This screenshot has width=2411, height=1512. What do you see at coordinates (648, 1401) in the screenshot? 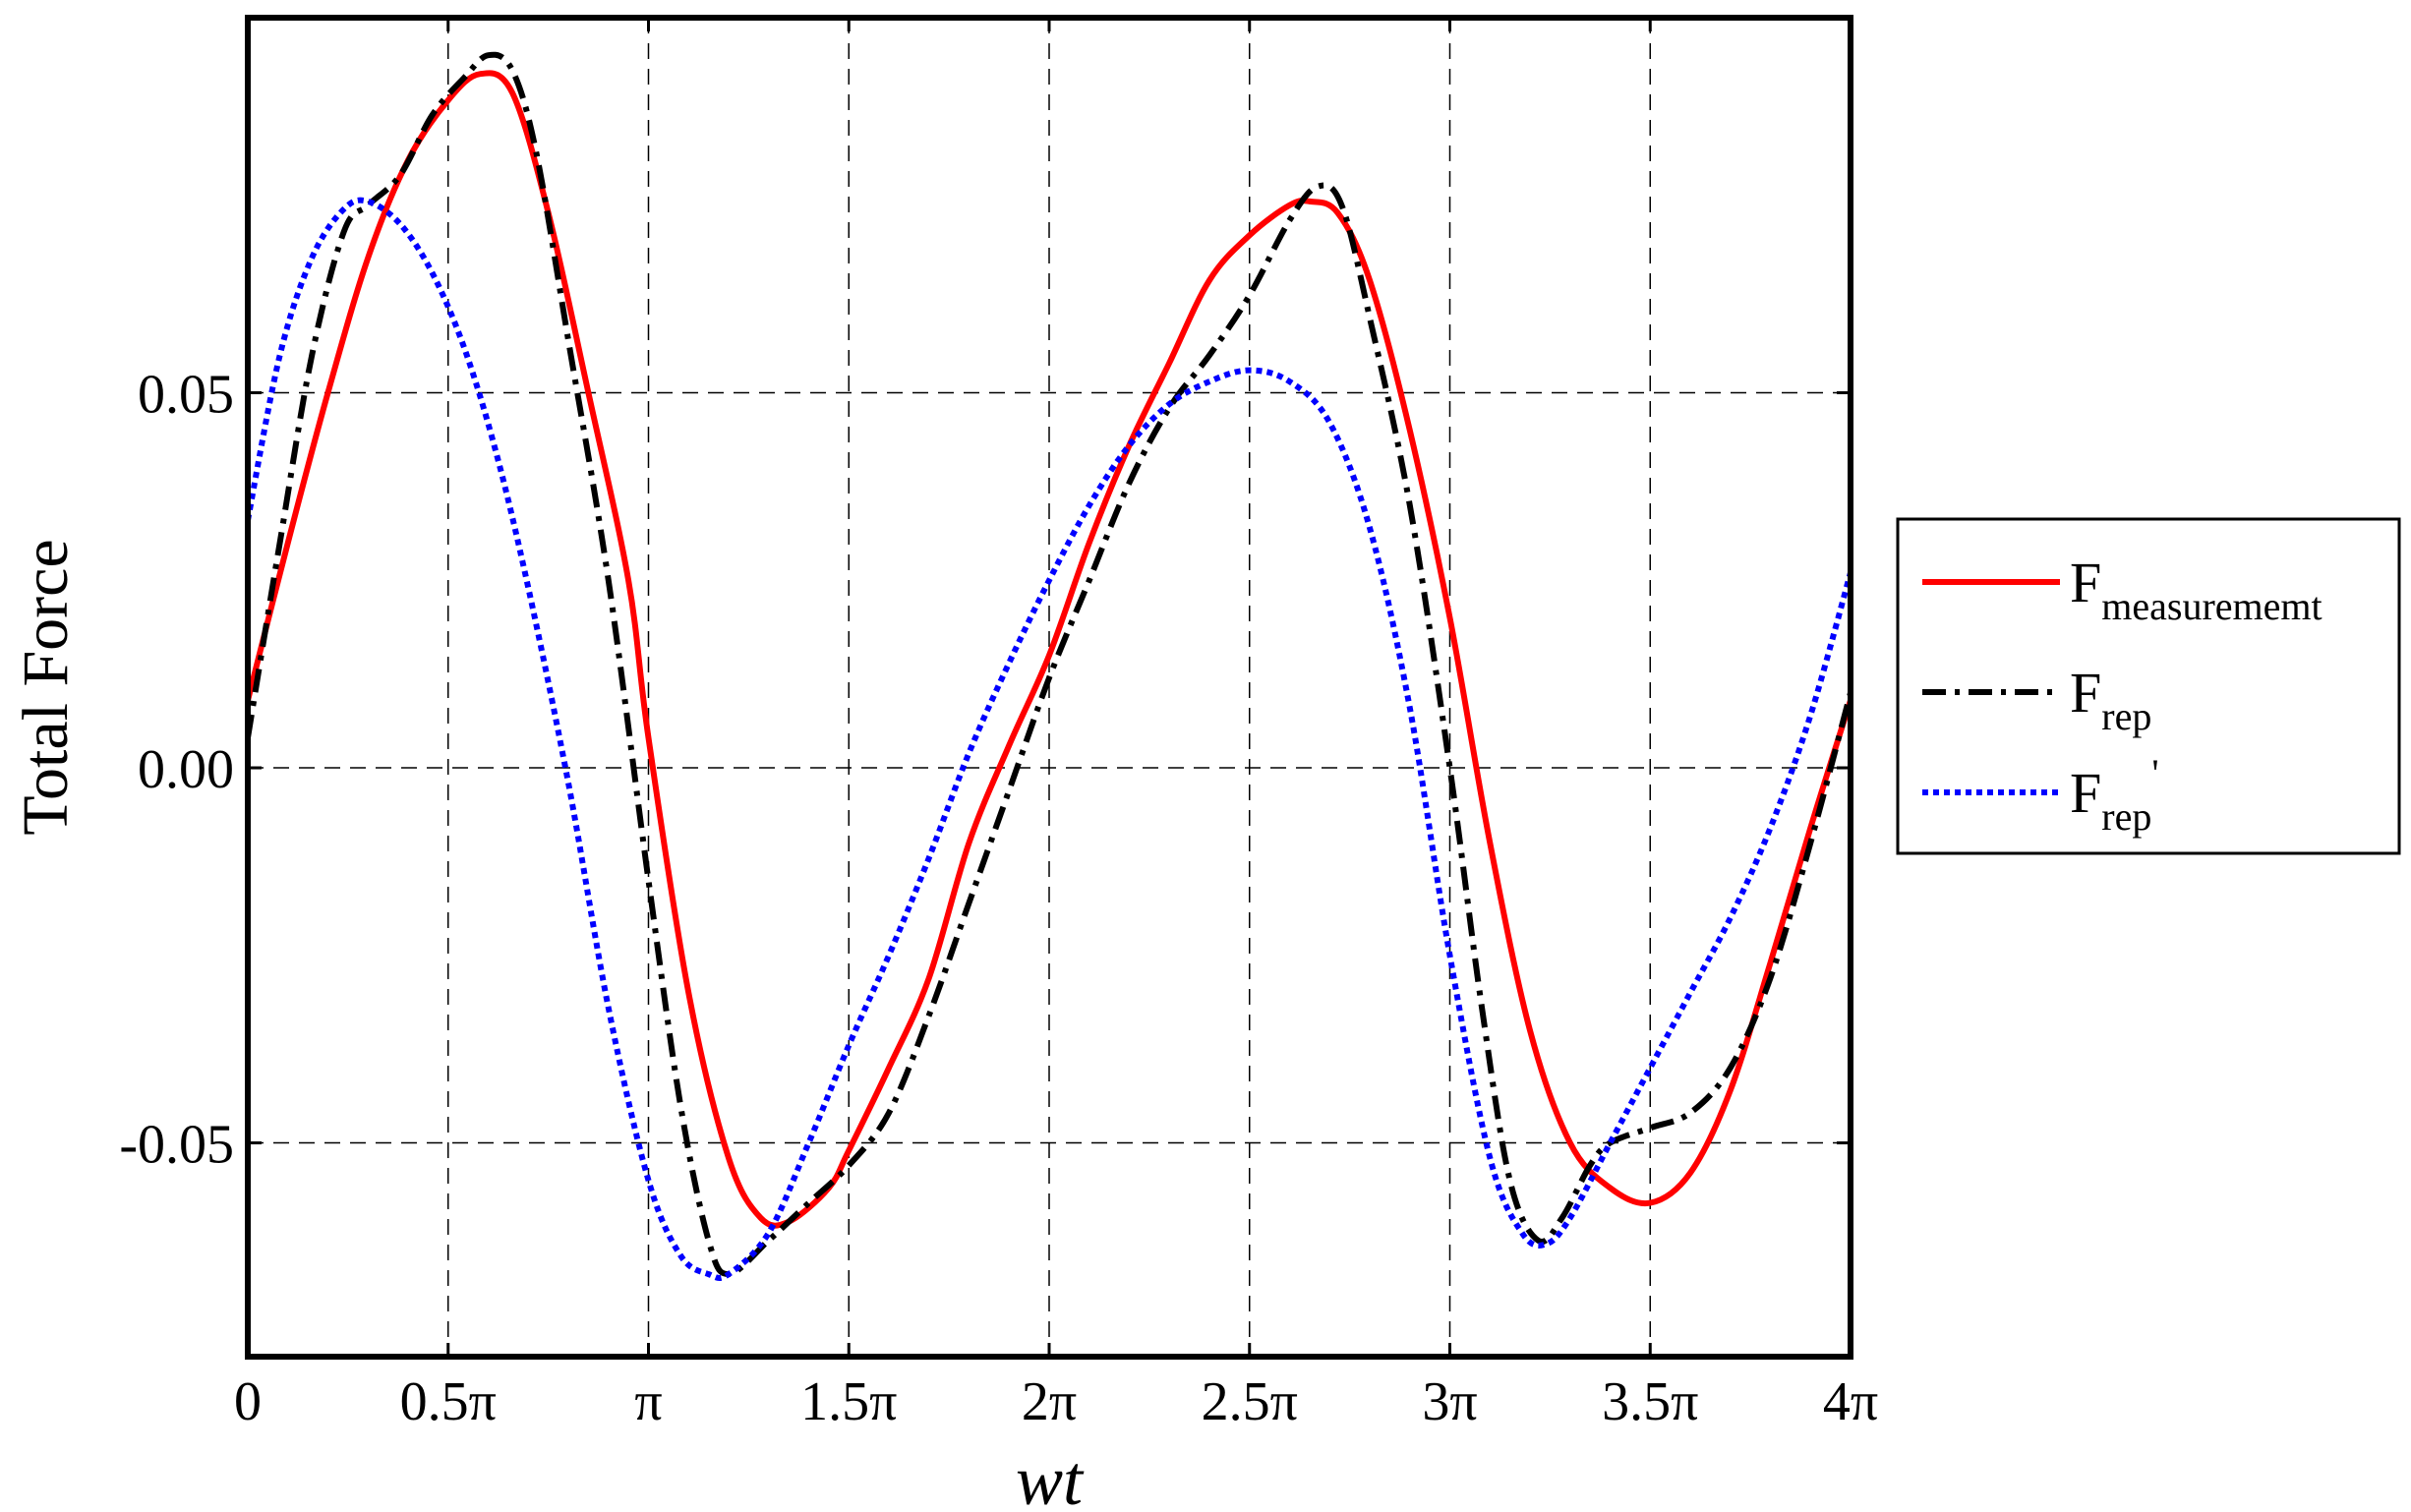
I see `x-tick-label: π` at bounding box center [648, 1401].